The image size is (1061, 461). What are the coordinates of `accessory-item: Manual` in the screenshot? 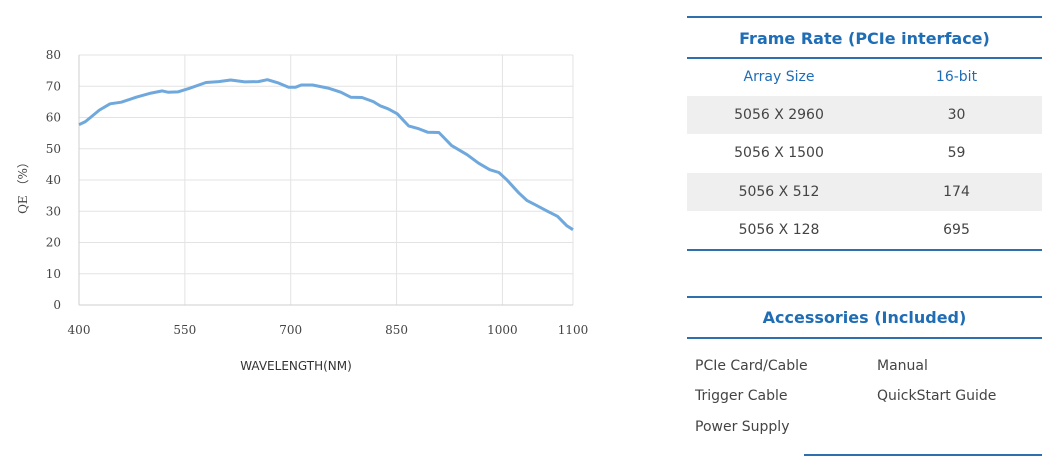 It's located at (902, 366).